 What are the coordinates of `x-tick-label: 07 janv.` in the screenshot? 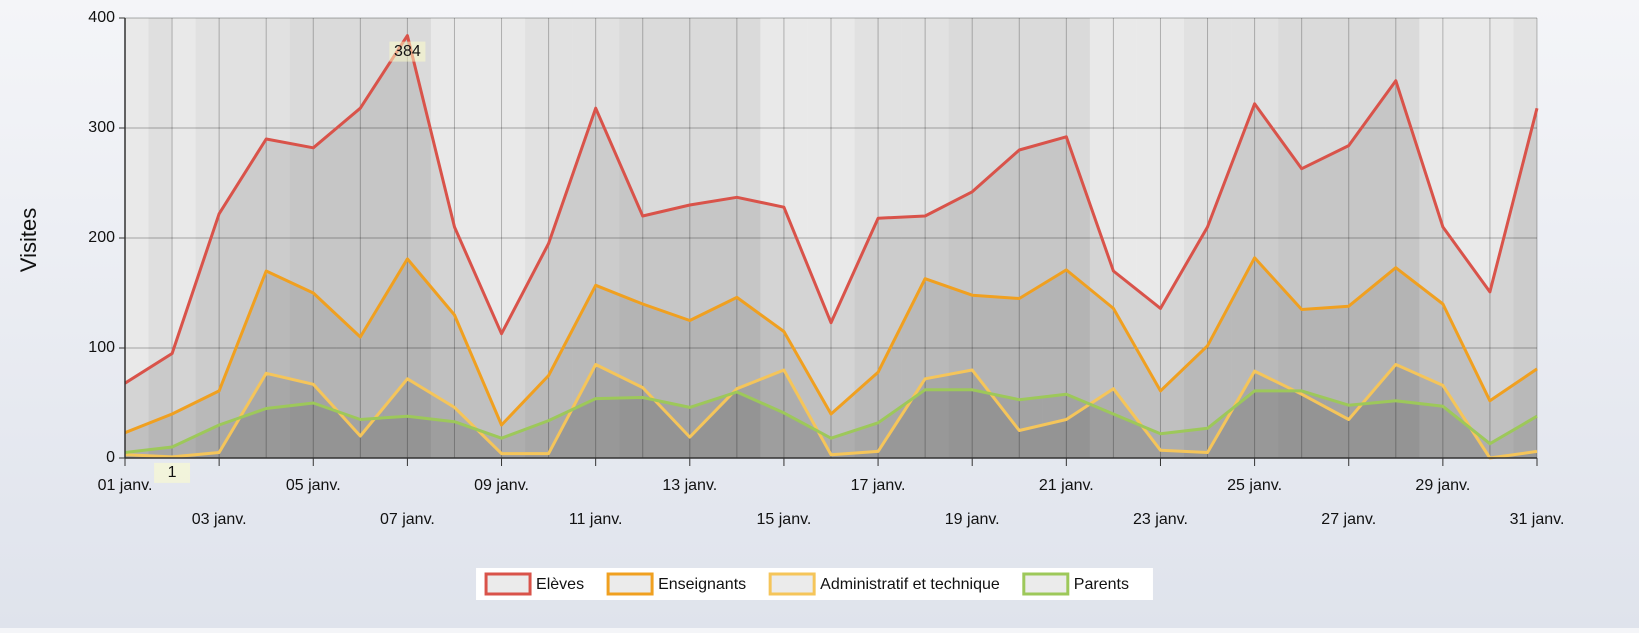 It's located at (407, 519).